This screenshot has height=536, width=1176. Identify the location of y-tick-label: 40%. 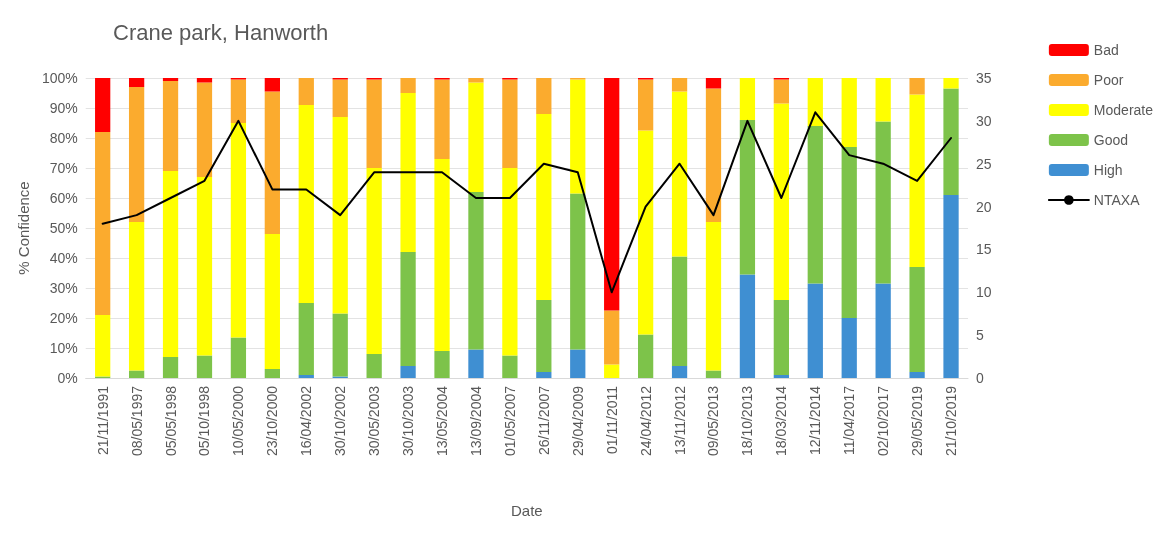
(63, 258).